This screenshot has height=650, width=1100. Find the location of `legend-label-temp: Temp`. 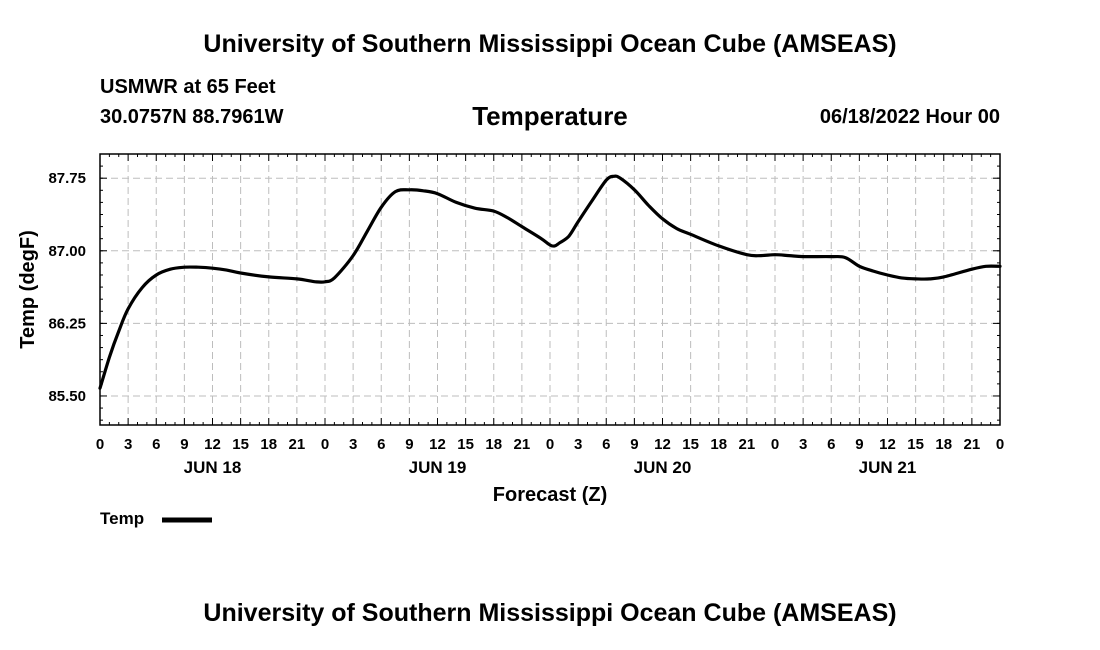

legend-label-temp: Temp is located at coordinates (122, 518).